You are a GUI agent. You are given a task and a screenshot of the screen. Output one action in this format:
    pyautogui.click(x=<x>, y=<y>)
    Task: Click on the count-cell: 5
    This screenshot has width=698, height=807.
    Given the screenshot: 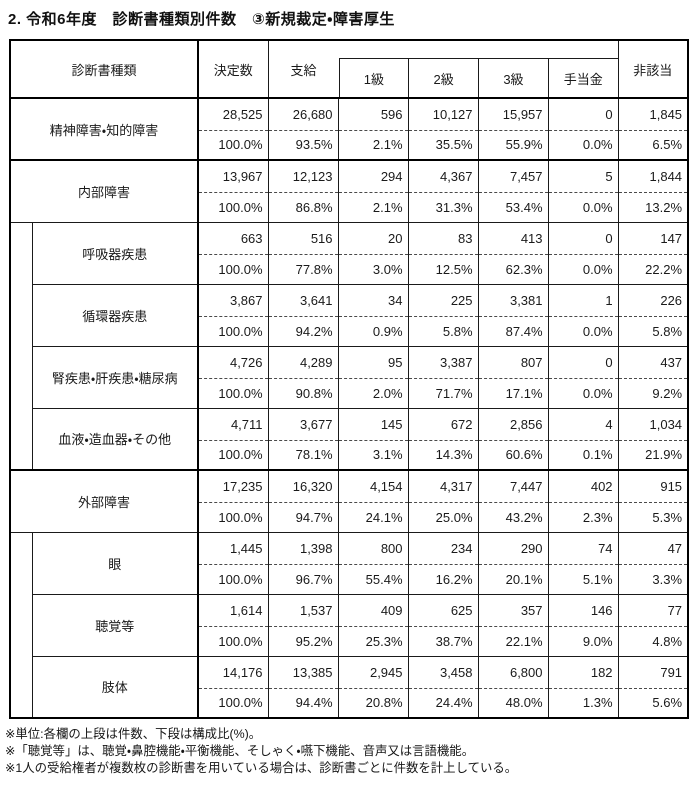 What is the action you would take?
    pyautogui.click(x=583, y=176)
    